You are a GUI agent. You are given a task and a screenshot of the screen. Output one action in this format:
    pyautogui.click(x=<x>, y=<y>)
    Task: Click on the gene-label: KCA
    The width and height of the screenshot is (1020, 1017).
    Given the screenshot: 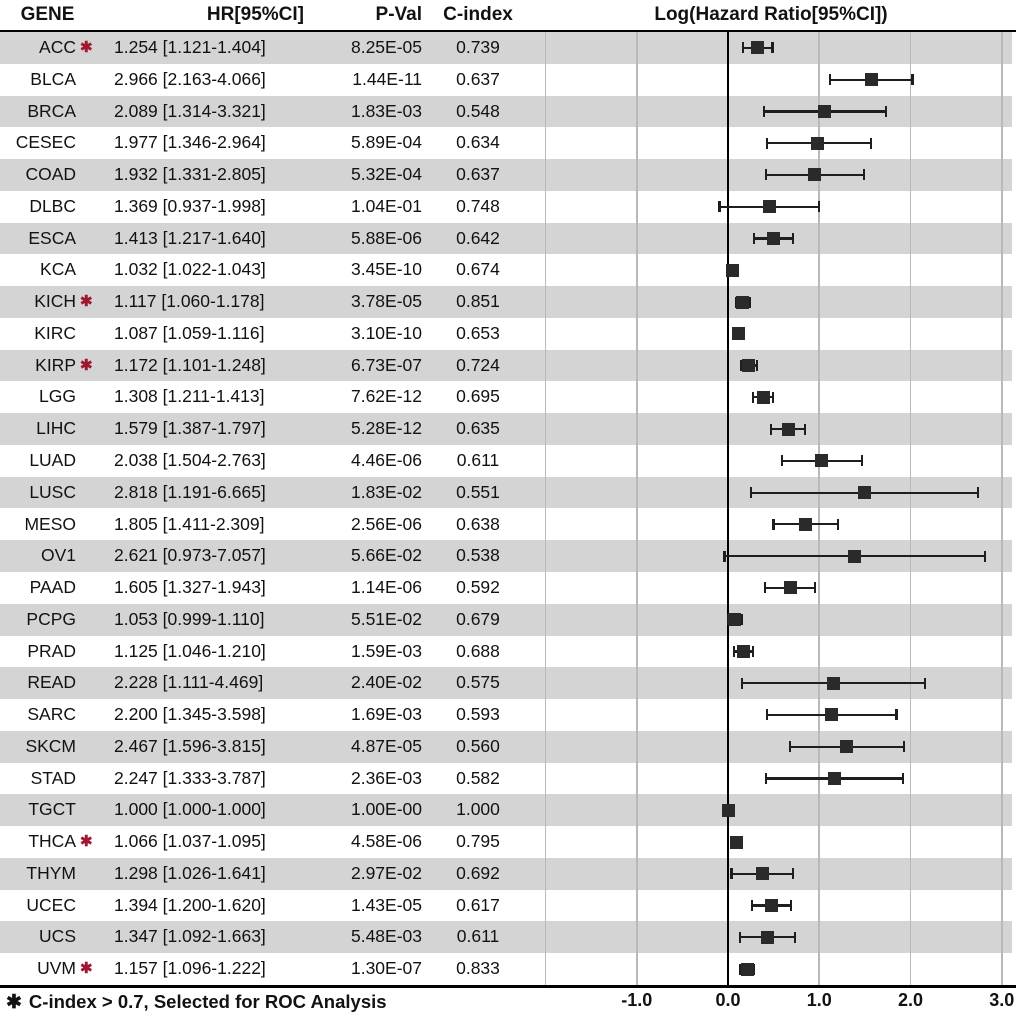 What is the action you would take?
    pyautogui.click(x=58, y=269)
    